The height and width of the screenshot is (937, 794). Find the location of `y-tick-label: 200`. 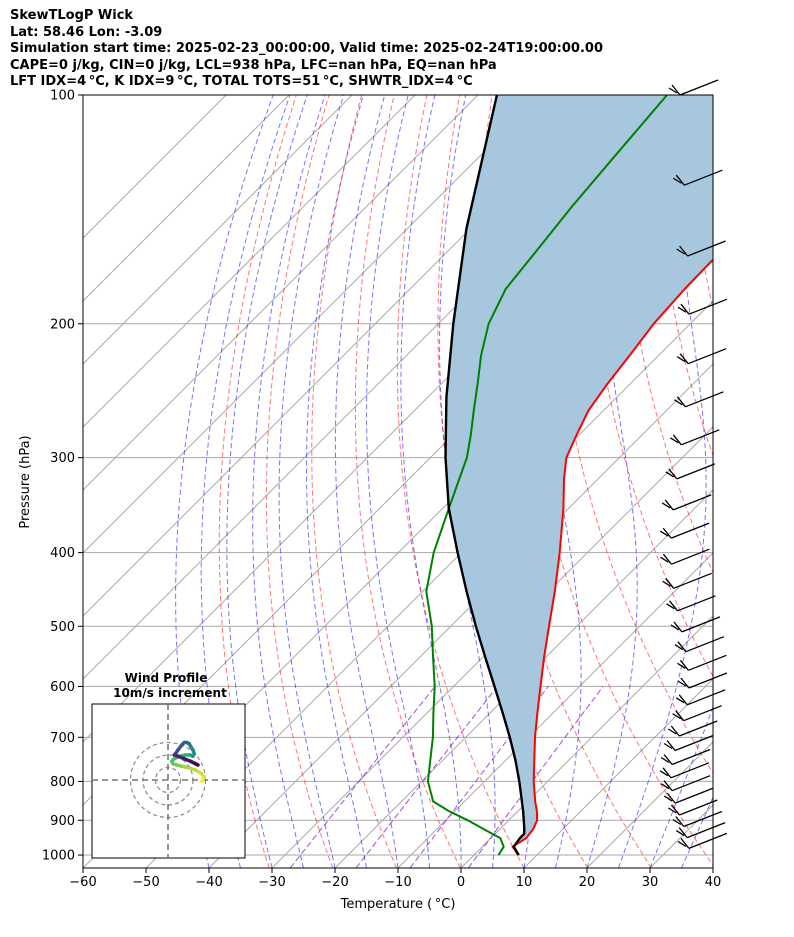

y-tick-label: 200 is located at coordinates (62, 324).